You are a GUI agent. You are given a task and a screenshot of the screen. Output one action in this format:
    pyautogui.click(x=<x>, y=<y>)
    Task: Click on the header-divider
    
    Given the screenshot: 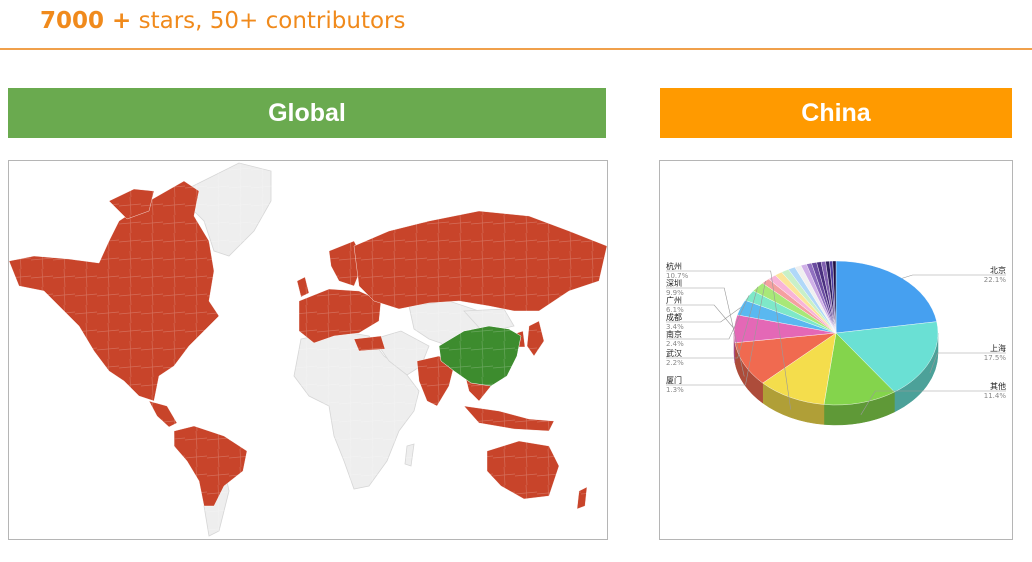 What is the action you would take?
    pyautogui.click(x=516, y=49)
    